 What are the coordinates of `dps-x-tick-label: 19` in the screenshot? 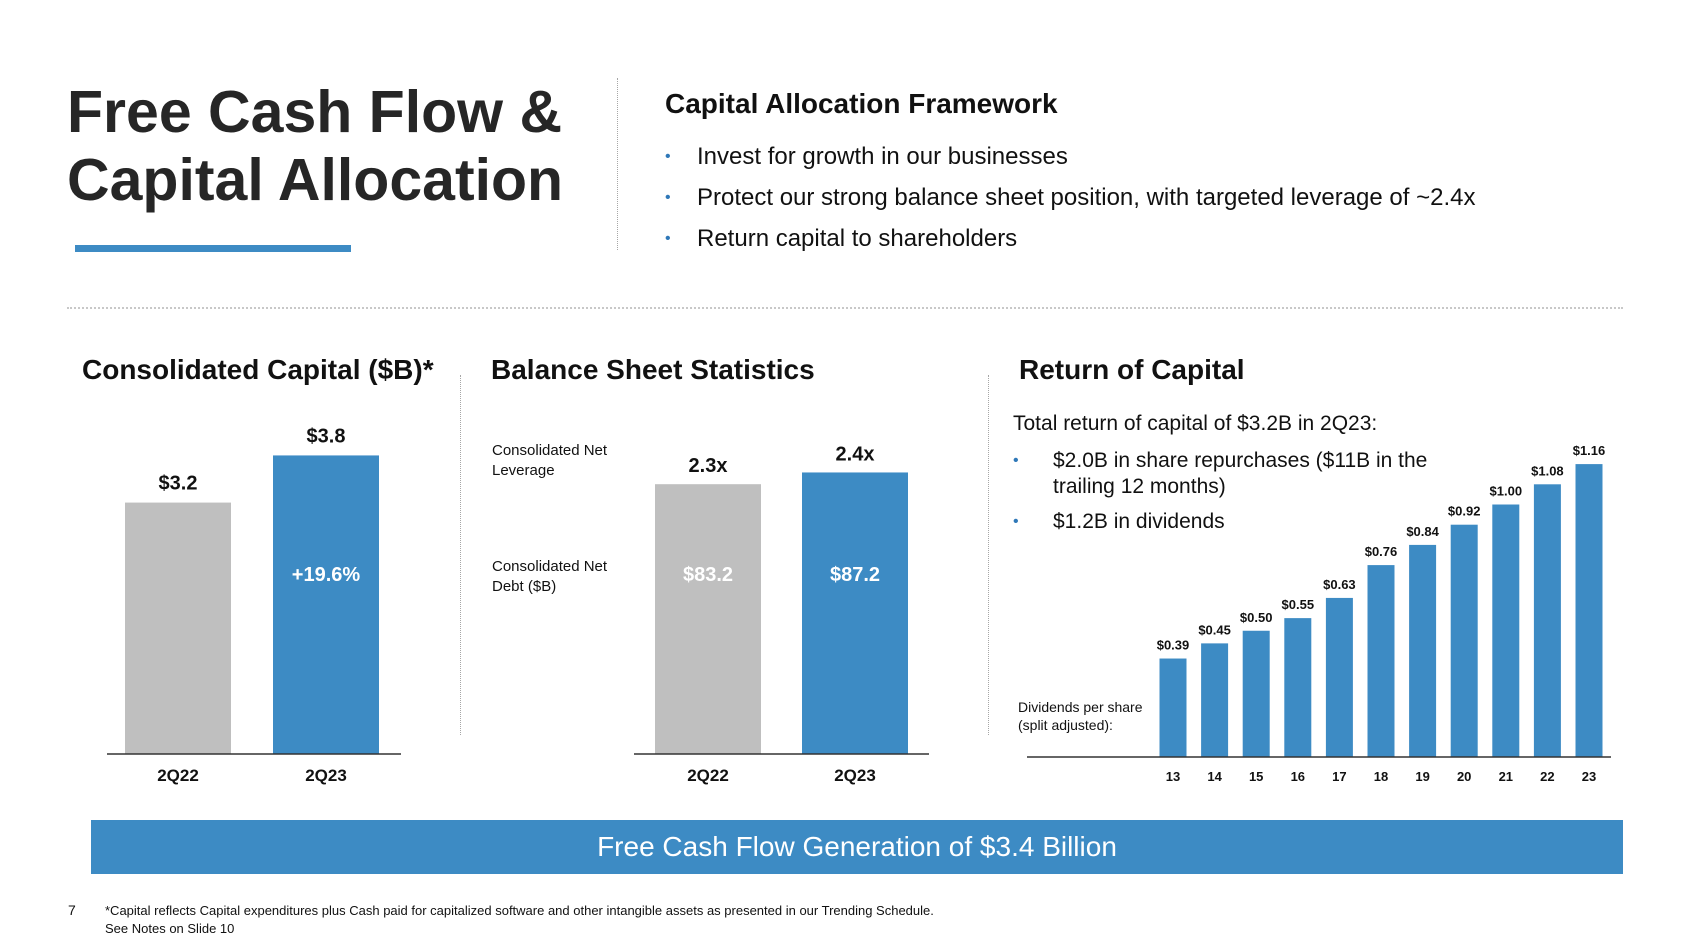 It's located at (1422, 776).